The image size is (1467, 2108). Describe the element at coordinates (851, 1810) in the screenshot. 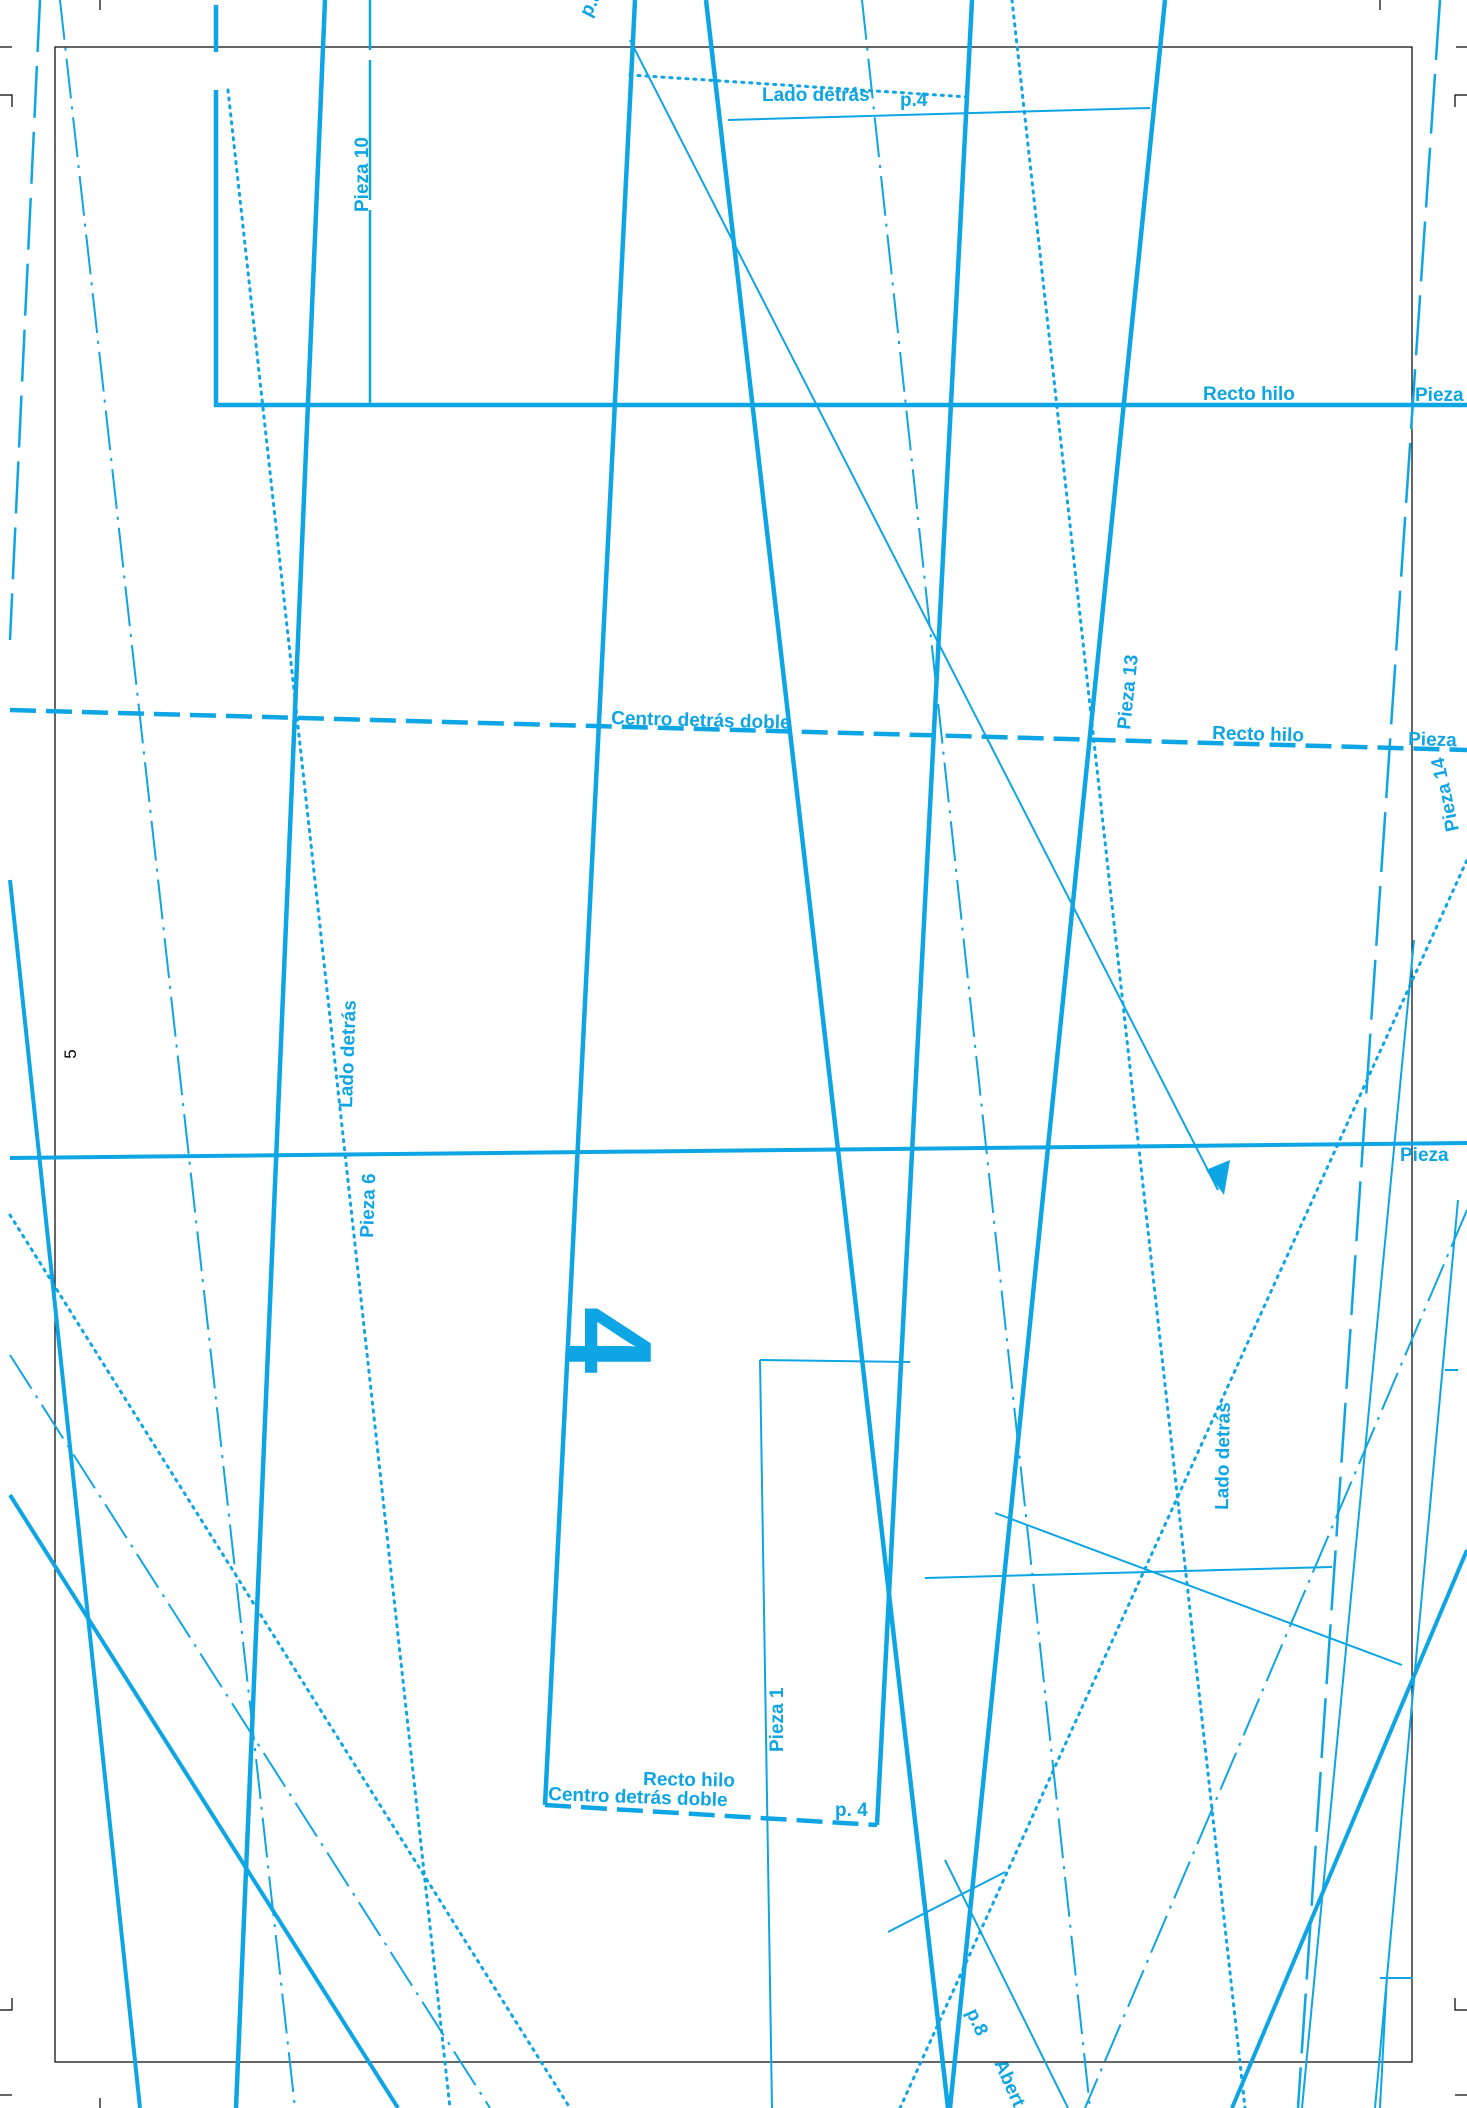

I see `label-p4-bottom: p. 4` at that location.